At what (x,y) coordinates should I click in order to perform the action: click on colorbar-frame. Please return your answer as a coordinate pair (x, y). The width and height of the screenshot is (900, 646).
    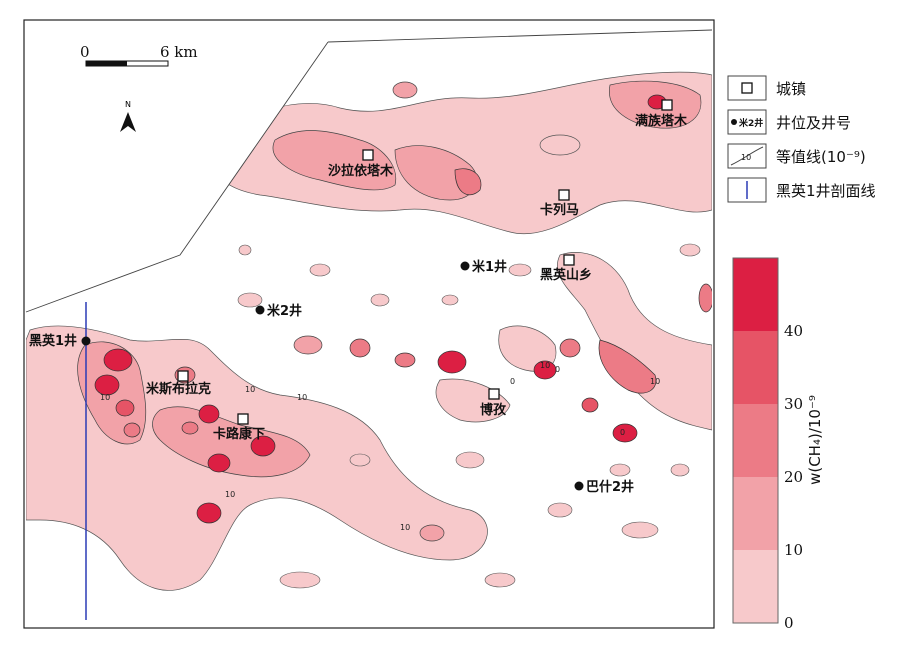
    Looking at the image, I should click on (755, 440).